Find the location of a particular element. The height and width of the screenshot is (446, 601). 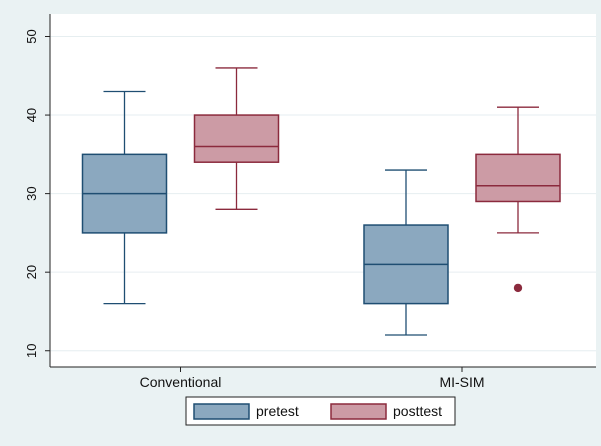

legend-item-pretest: pretest is located at coordinates (246, 411).